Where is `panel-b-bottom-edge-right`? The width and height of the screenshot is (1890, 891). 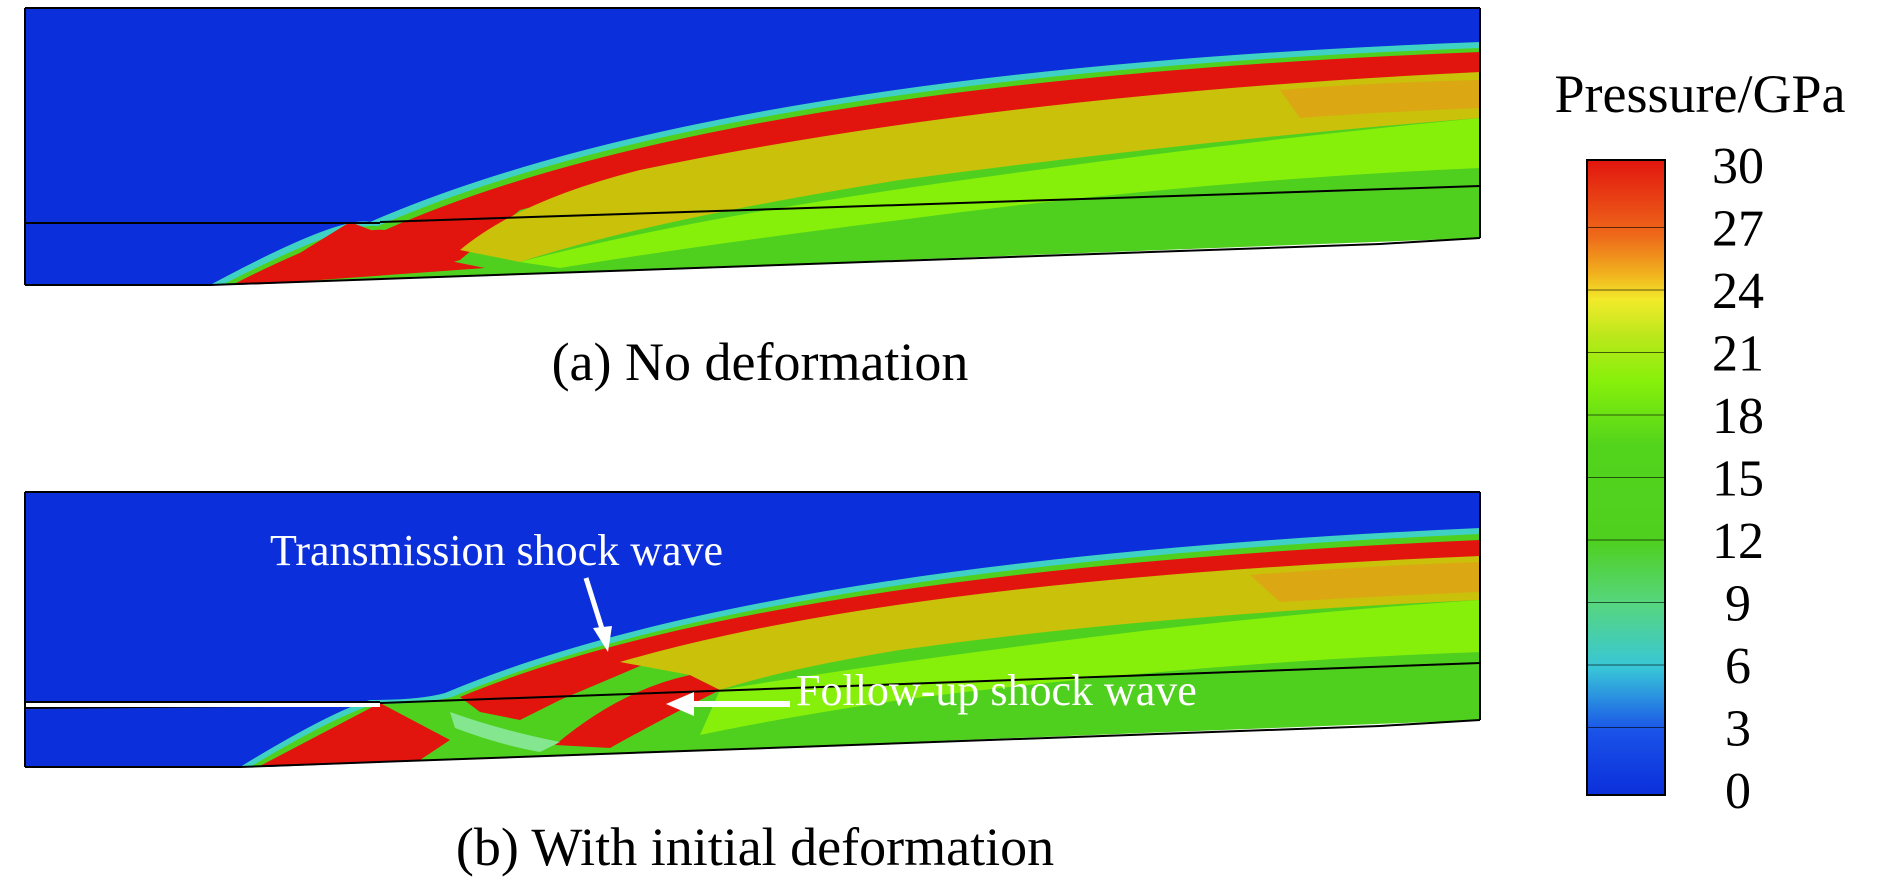
panel-b-bottom-edge-right is located at coordinates (1430, 723).